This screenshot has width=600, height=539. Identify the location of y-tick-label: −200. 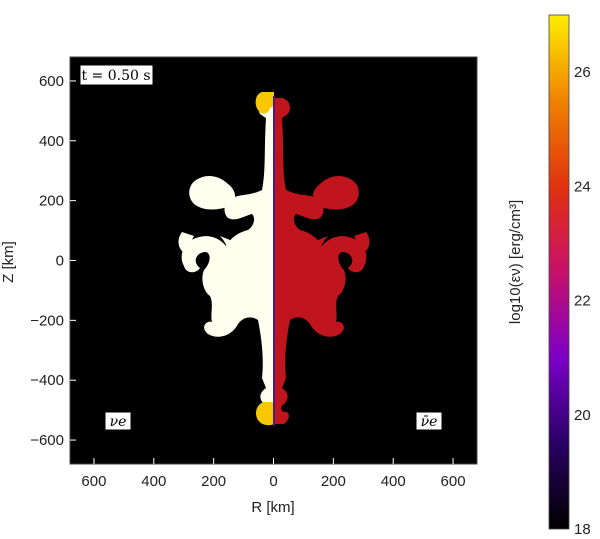
(47, 320).